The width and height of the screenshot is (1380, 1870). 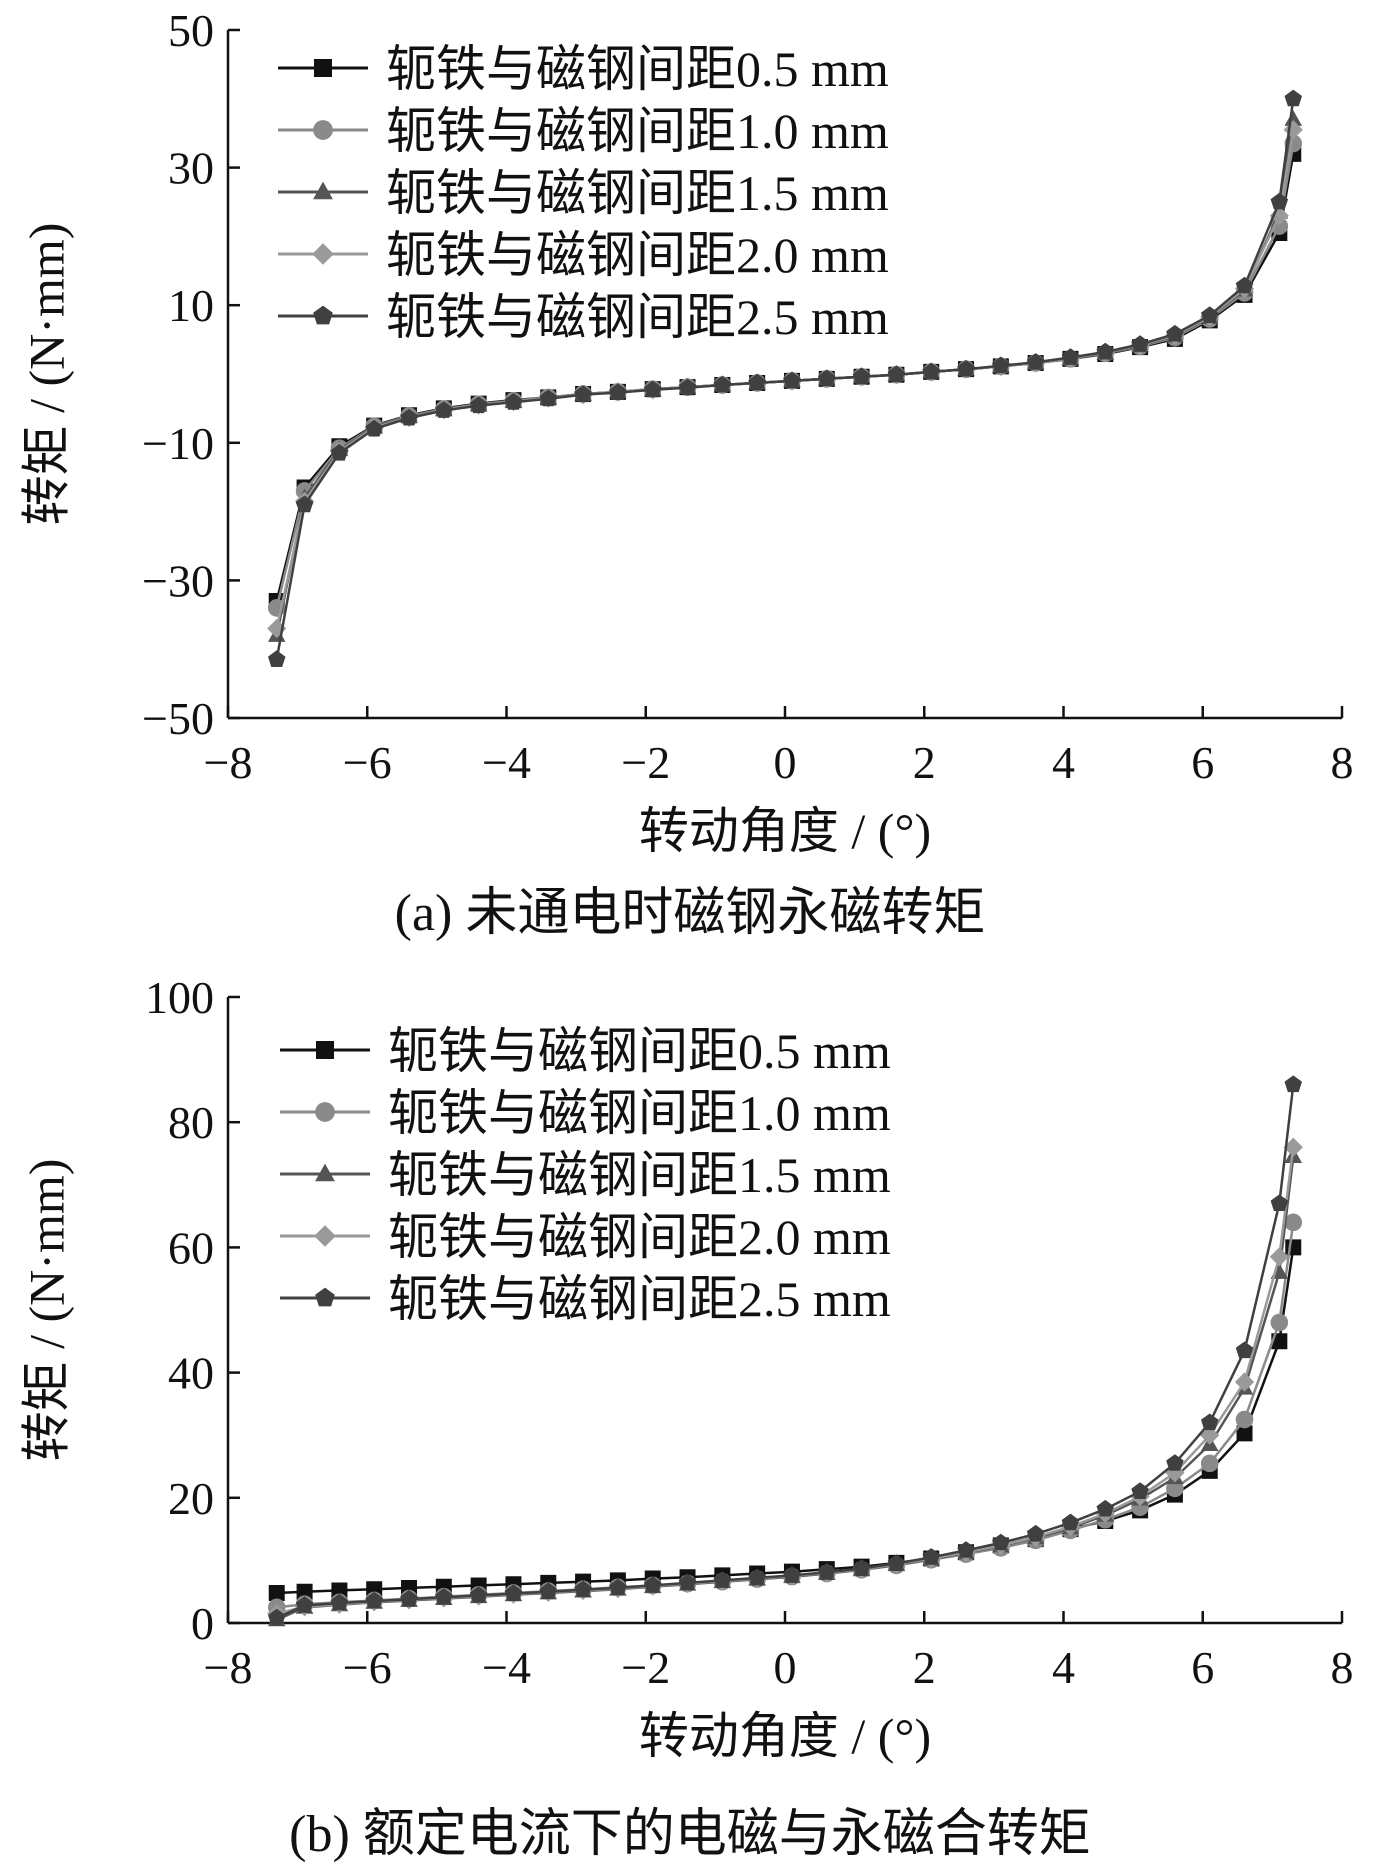 What do you see at coordinates (178, 580) in the screenshot?
I see `y-tick-label: −30` at bounding box center [178, 580].